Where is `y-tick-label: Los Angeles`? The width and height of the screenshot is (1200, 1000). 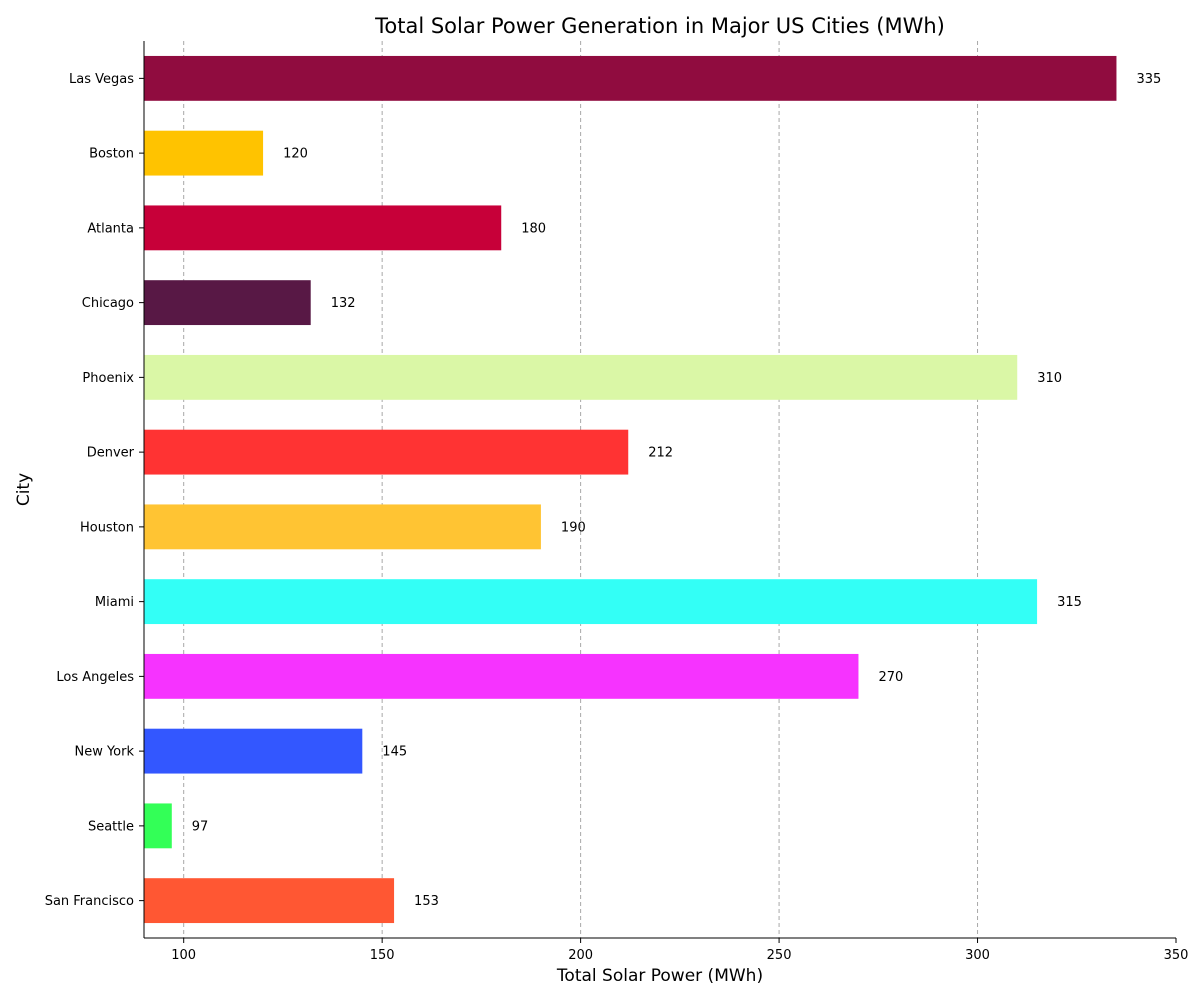 y-tick-label: Los Angeles is located at coordinates (95, 677).